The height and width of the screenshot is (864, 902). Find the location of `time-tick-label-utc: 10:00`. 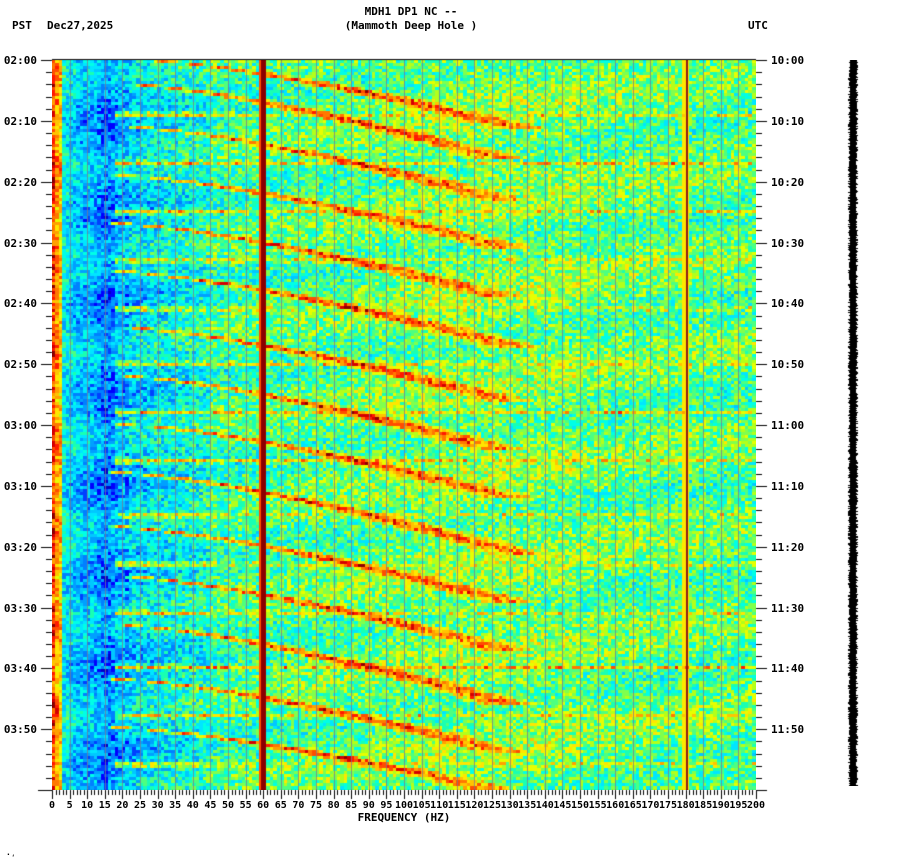

time-tick-label-utc: 10:00 is located at coordinates (788, 60).